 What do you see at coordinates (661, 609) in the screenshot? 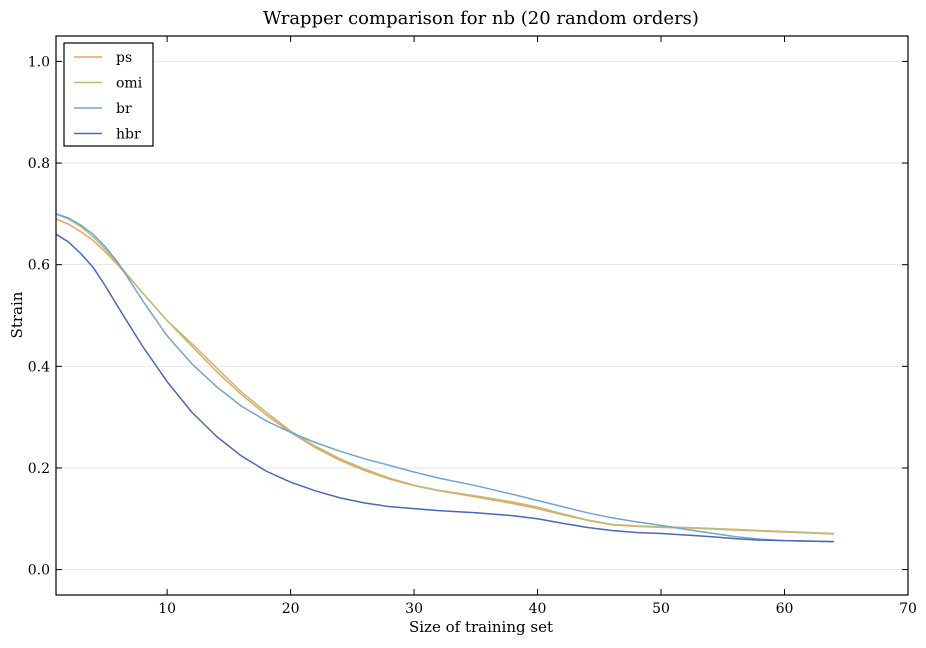
I see `x-tick-label: 50` at bounding box center [661, 609].